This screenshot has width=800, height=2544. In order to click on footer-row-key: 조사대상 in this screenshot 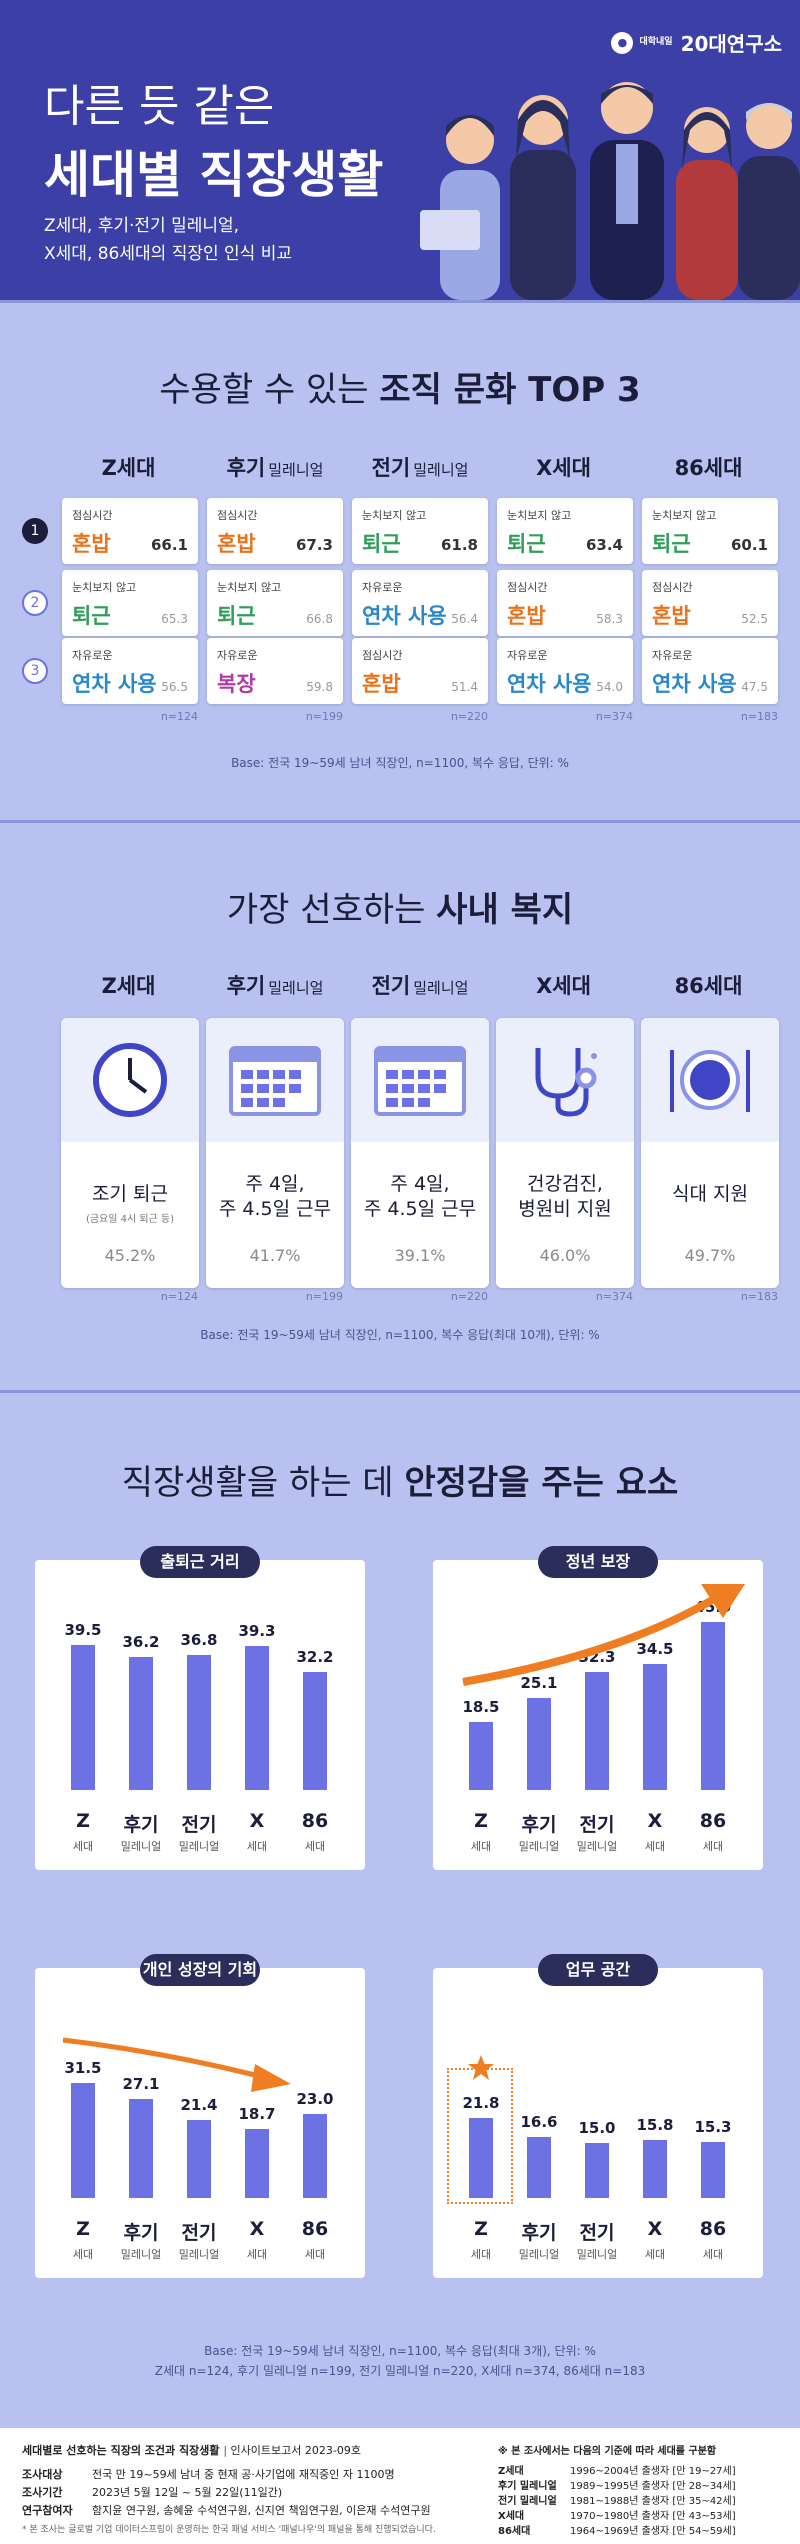, I will do `click(42, 2474)`.